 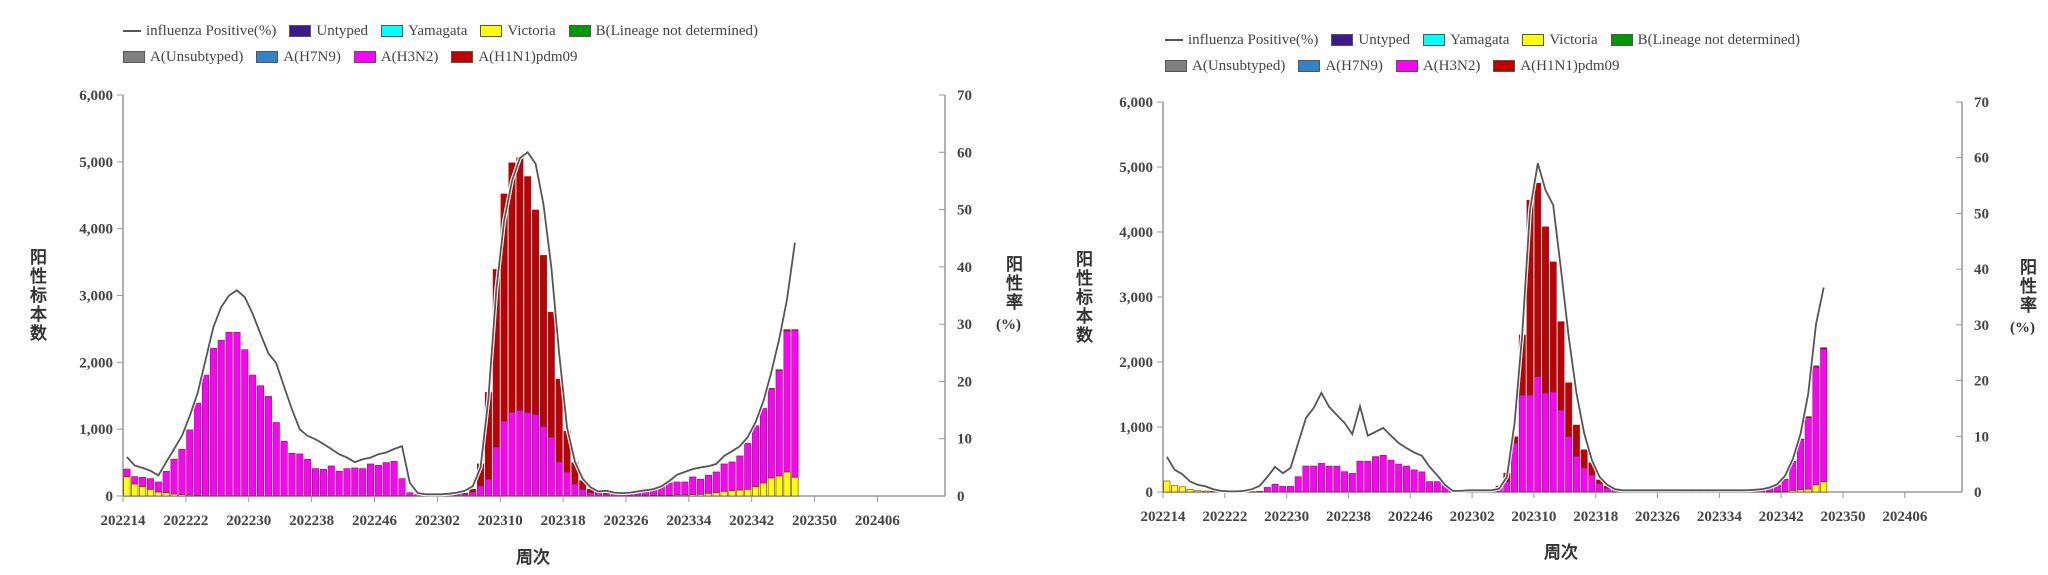 I want to click on bar-a-h3n2--202236, so click(x=1337, y=479).